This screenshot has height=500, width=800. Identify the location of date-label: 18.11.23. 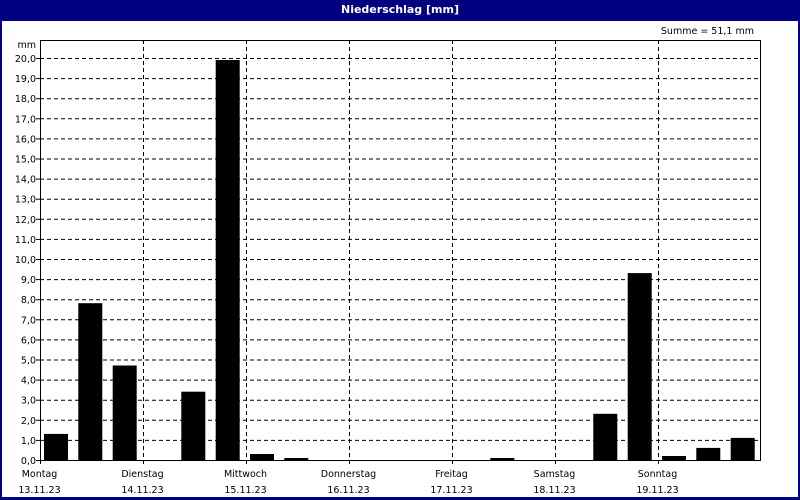
(554, 490).